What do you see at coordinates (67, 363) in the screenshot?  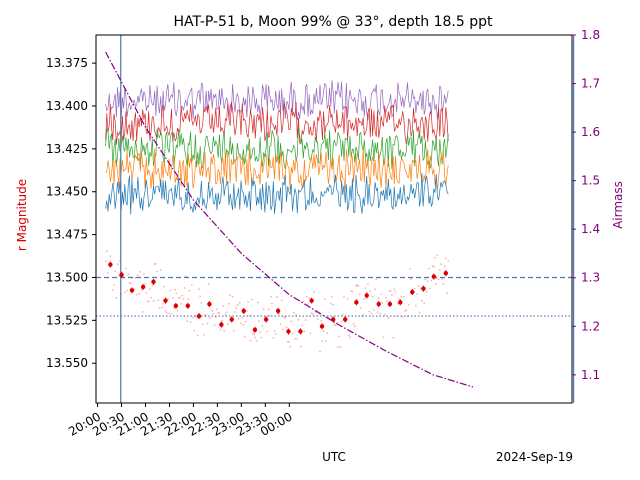 I see `y-left-tick-label: 13.550` at bounding box center [67, 363].